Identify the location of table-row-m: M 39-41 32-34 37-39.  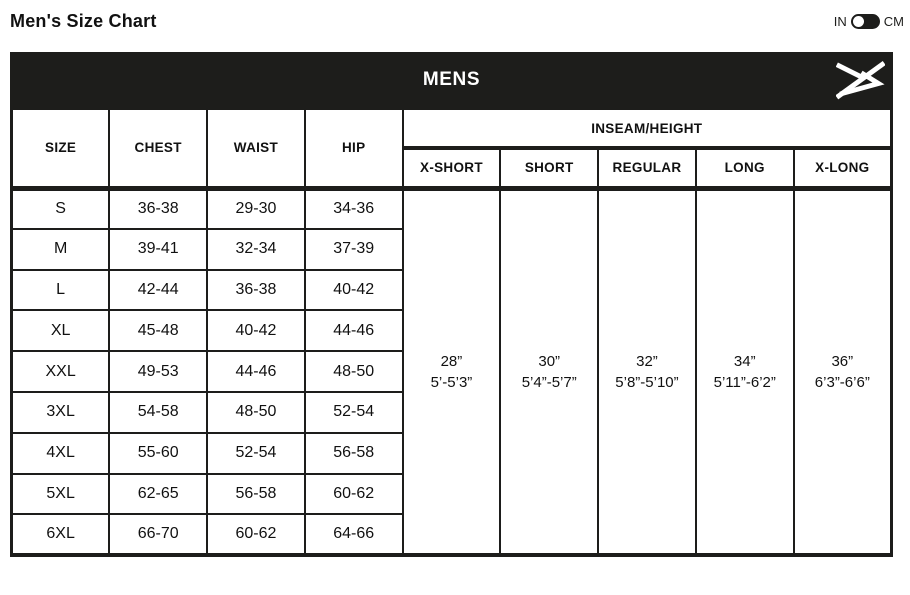
(451, 249).